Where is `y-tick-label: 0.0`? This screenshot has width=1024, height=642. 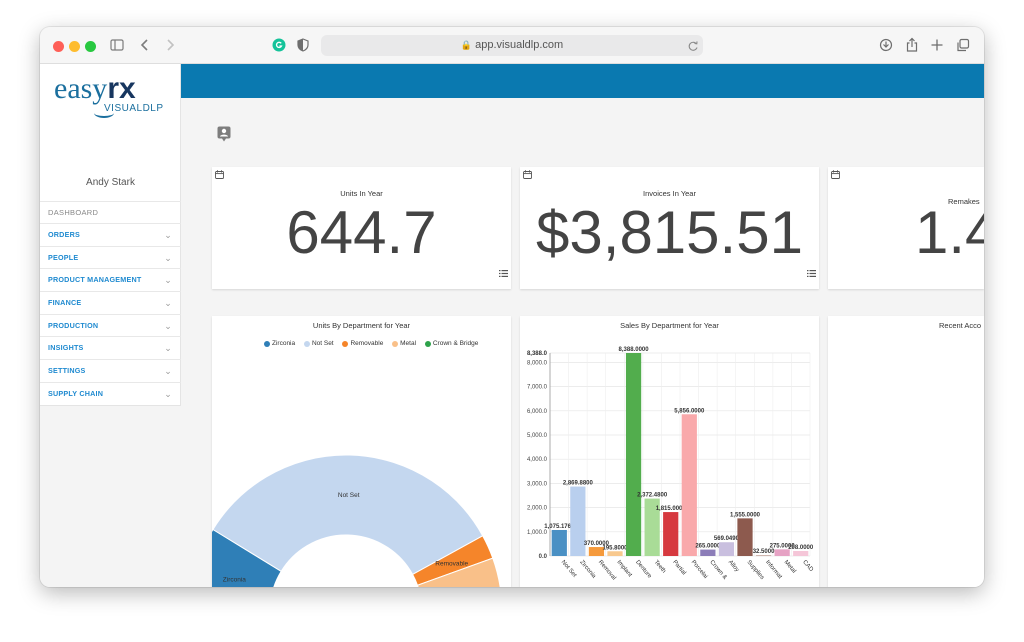 y-tick-label: 0.0 is located at coordinates (543, 557).